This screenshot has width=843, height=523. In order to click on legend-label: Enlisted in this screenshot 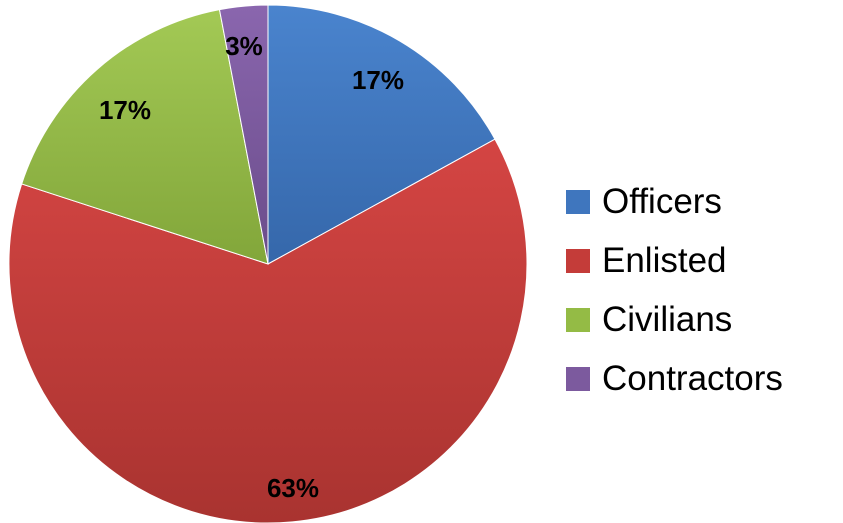, I will do `click(664, 260)`.